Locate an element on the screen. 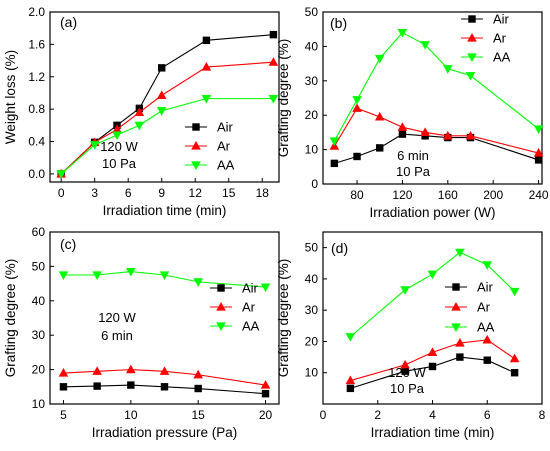 The width and height of the screenshot is (550, 451). x-tick-label: 10 is located at coordinates (131, 415).